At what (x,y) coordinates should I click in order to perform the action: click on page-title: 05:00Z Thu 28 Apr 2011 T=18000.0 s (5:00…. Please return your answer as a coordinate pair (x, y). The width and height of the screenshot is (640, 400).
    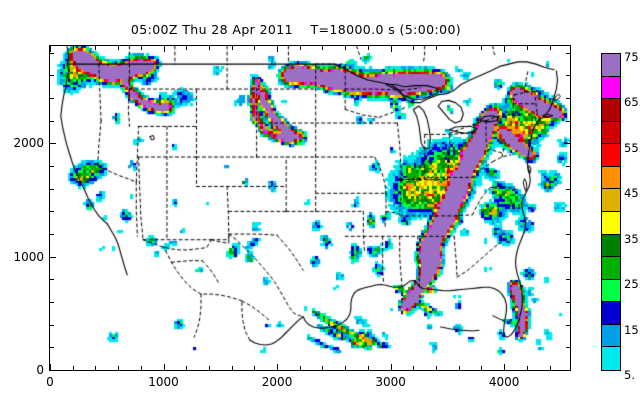
    Looking at the image, I should click on (296, 29).